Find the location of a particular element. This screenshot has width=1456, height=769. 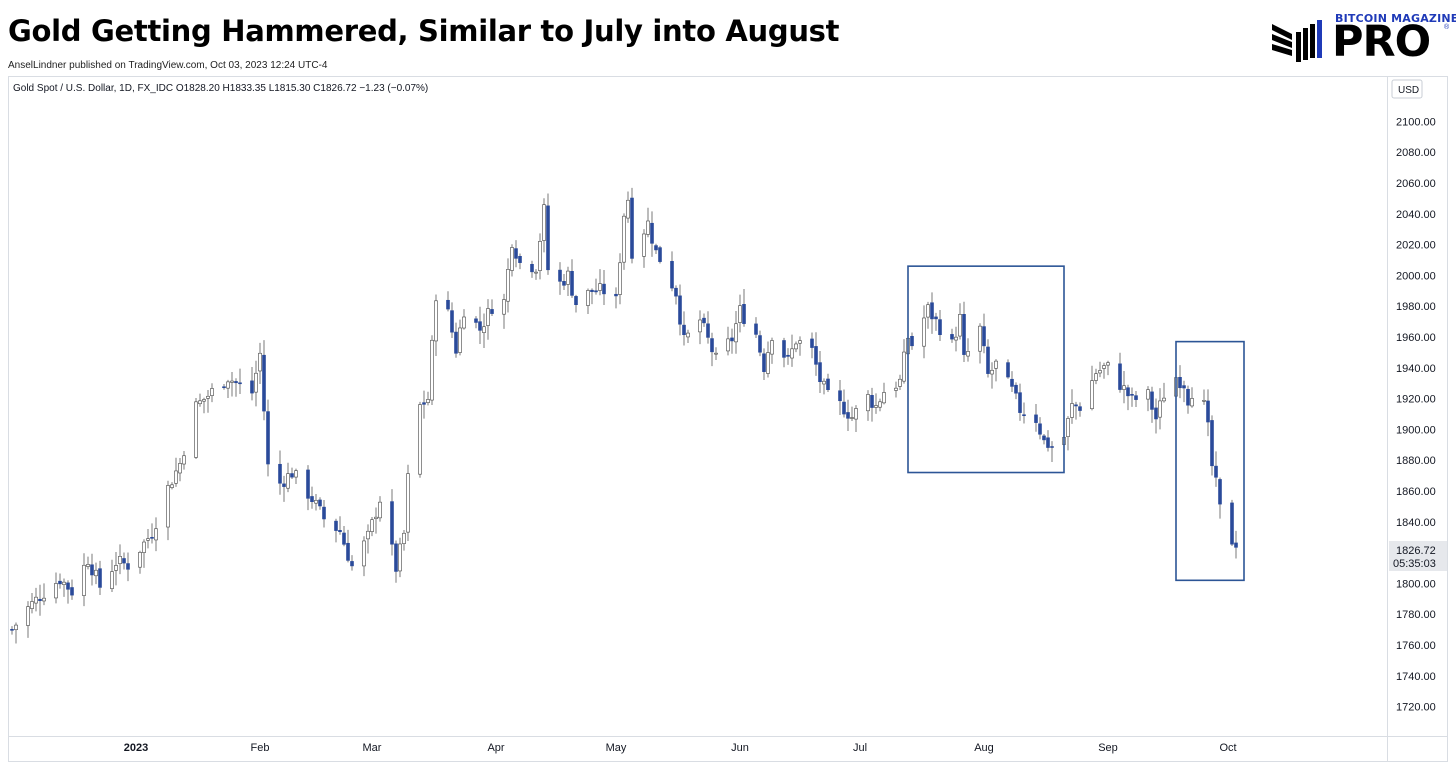

y-tick-label: 1960.00 is located at coordinates (1416, 338).